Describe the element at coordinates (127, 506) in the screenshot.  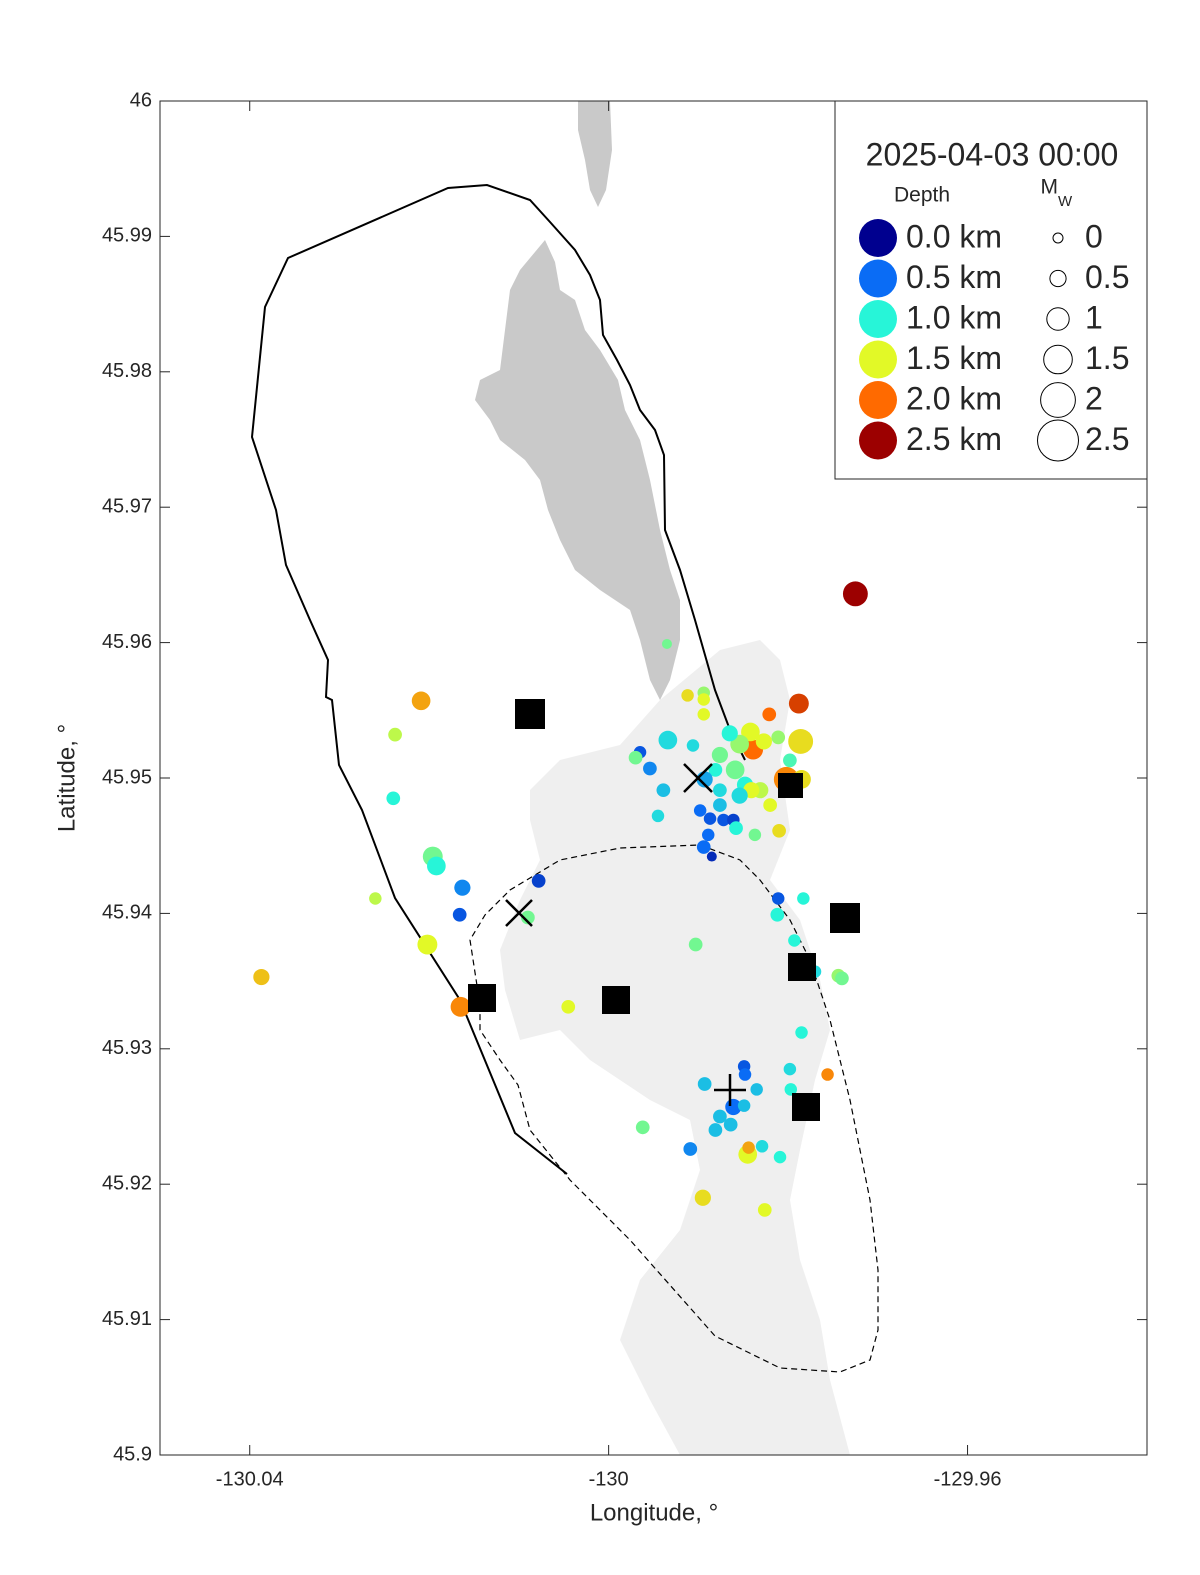
I see `y-tick-label: 45.97` at that location.